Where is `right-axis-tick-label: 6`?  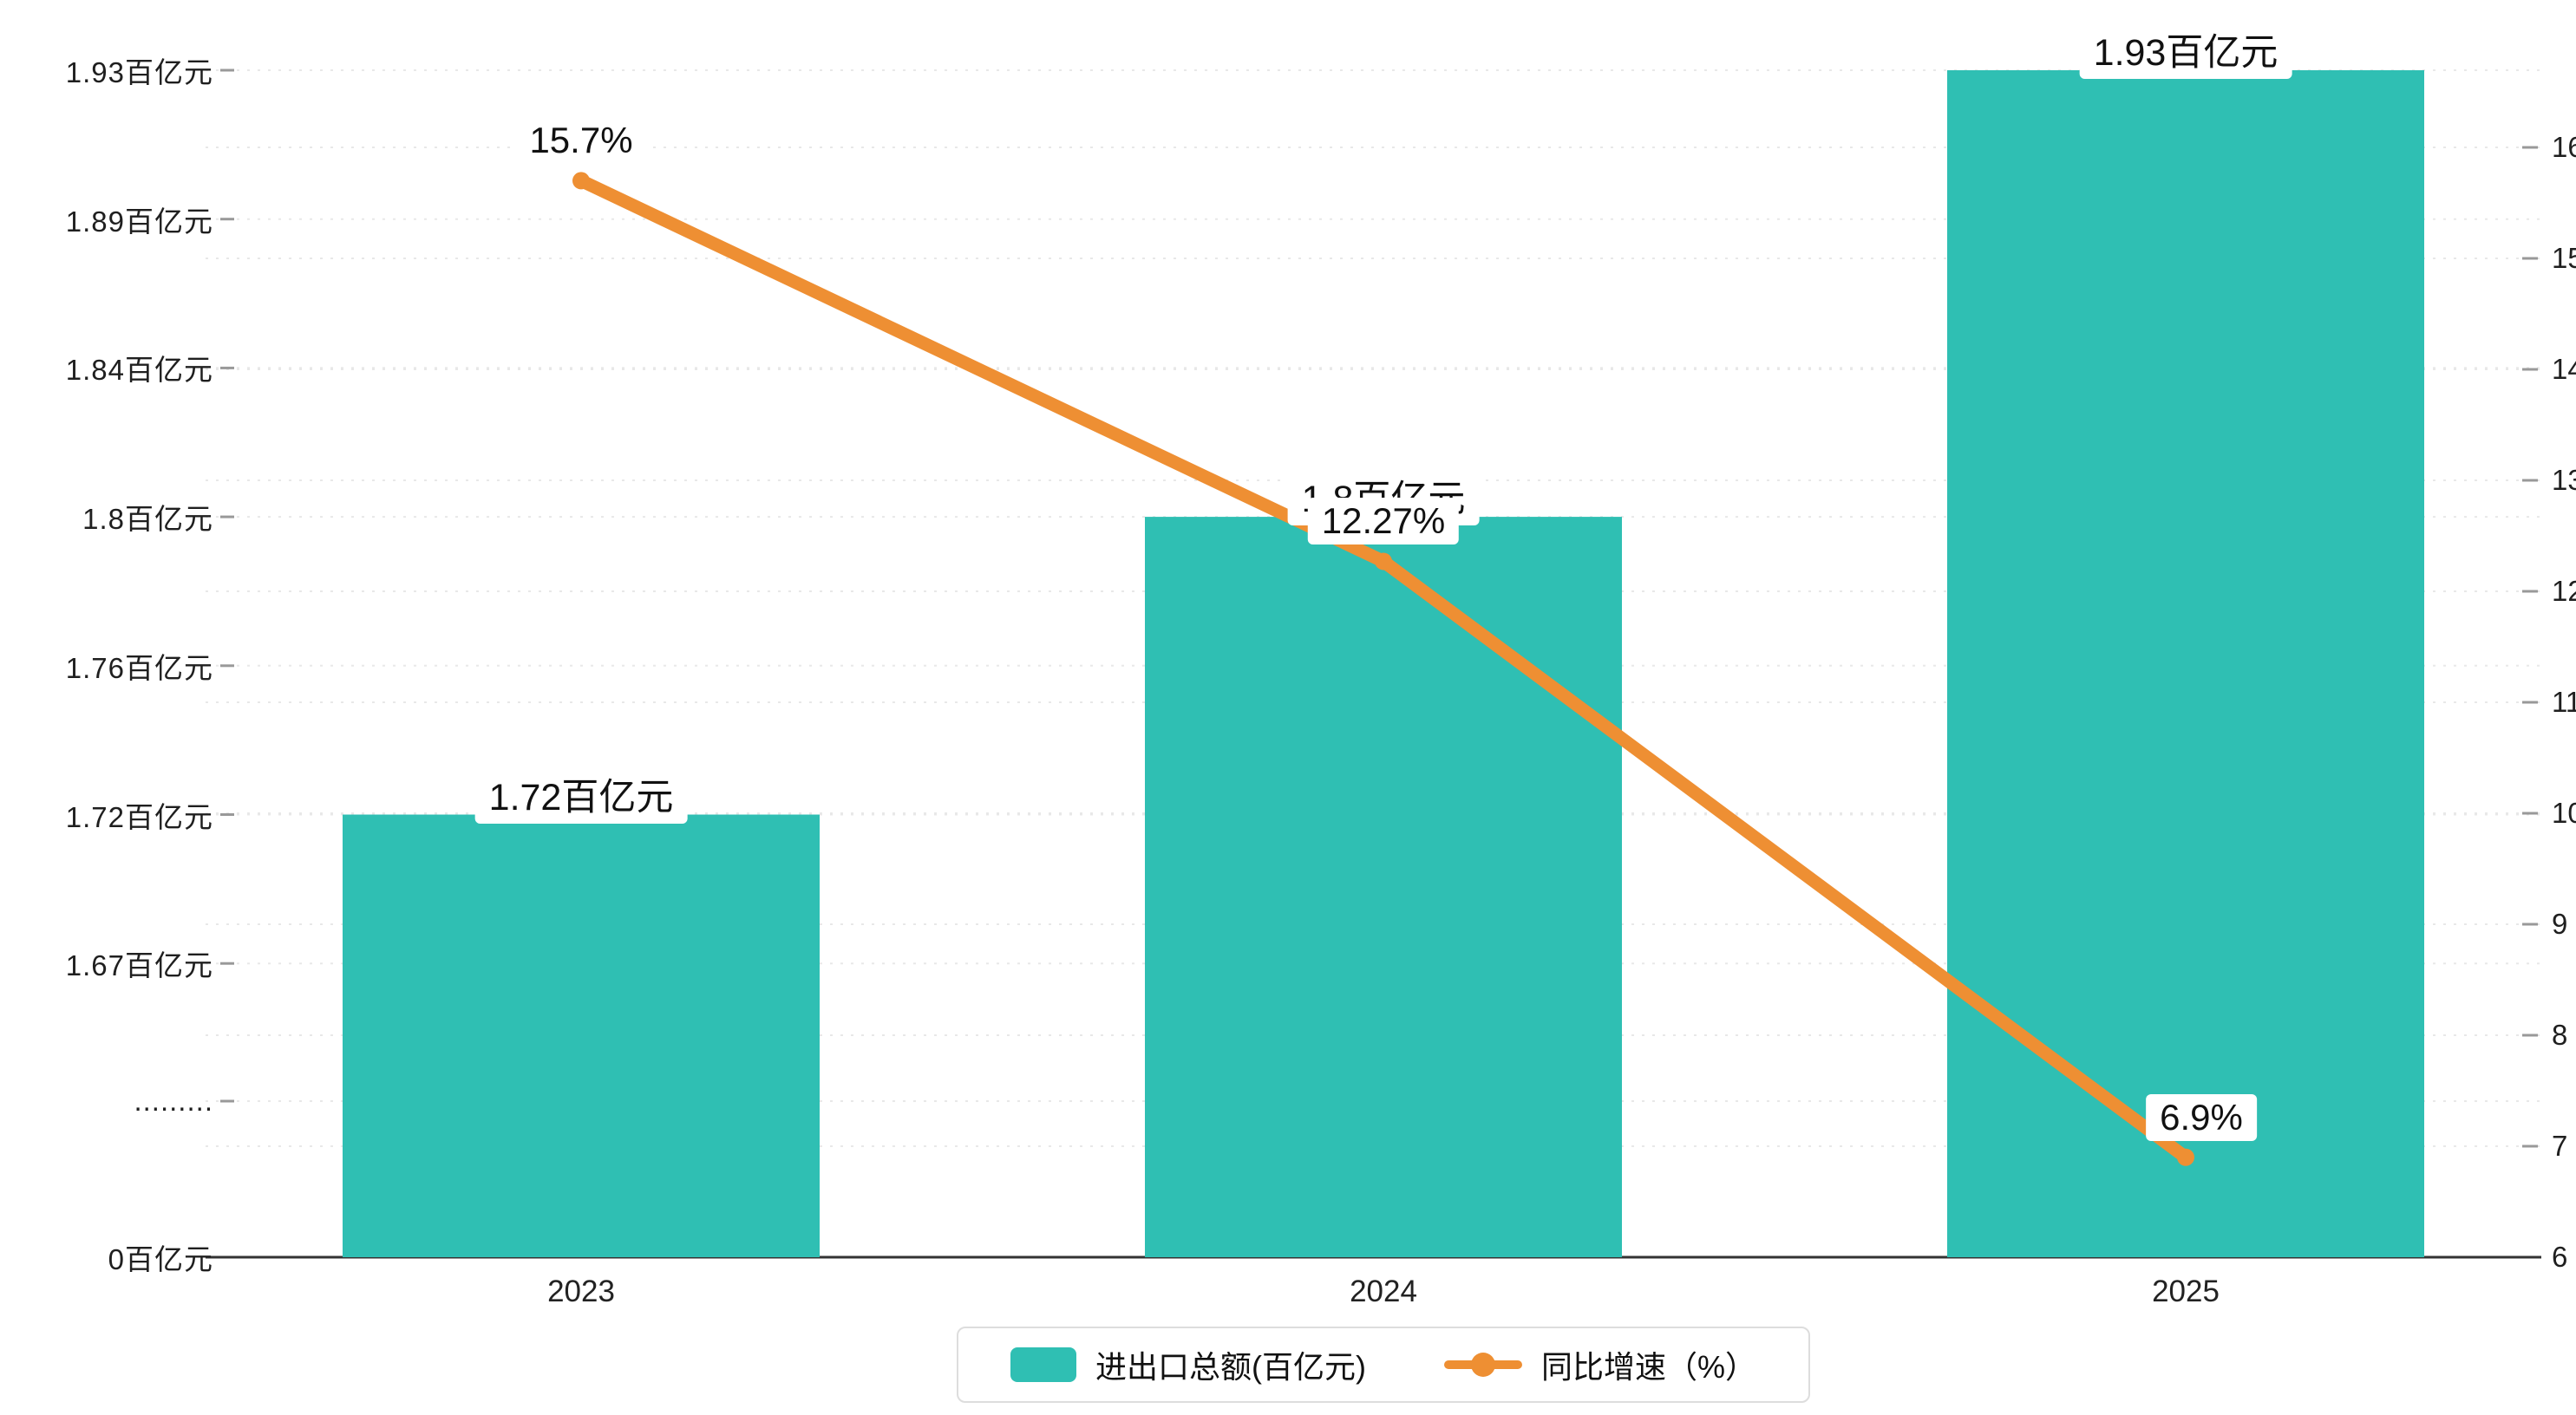 right-axis-tick-label: 6 is located at coordinates (2560, 1257).